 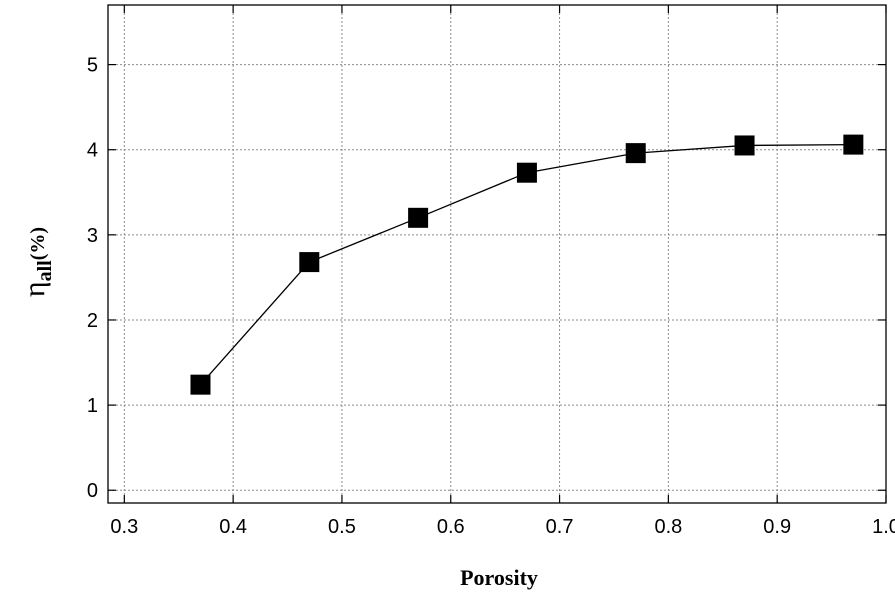 I want to click on y-tick-label: 0, so click(x=92, y=491).